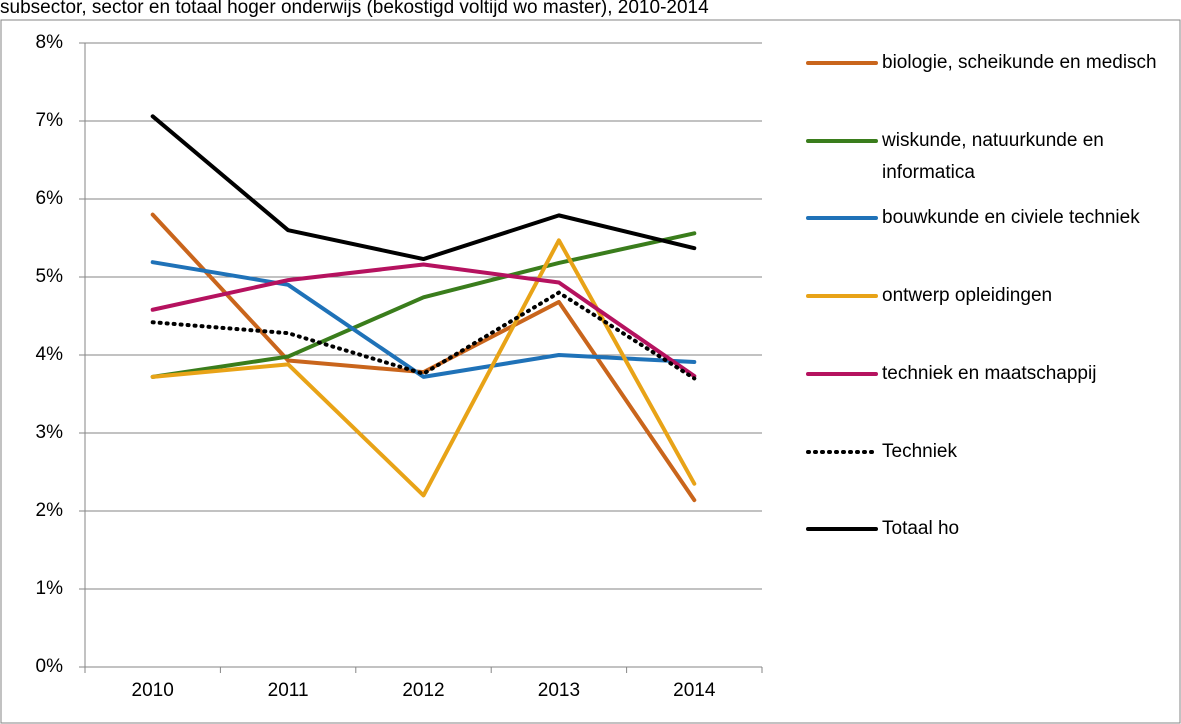  I want to click on legend-label: techniek en maatschappij, so click(989, 373).